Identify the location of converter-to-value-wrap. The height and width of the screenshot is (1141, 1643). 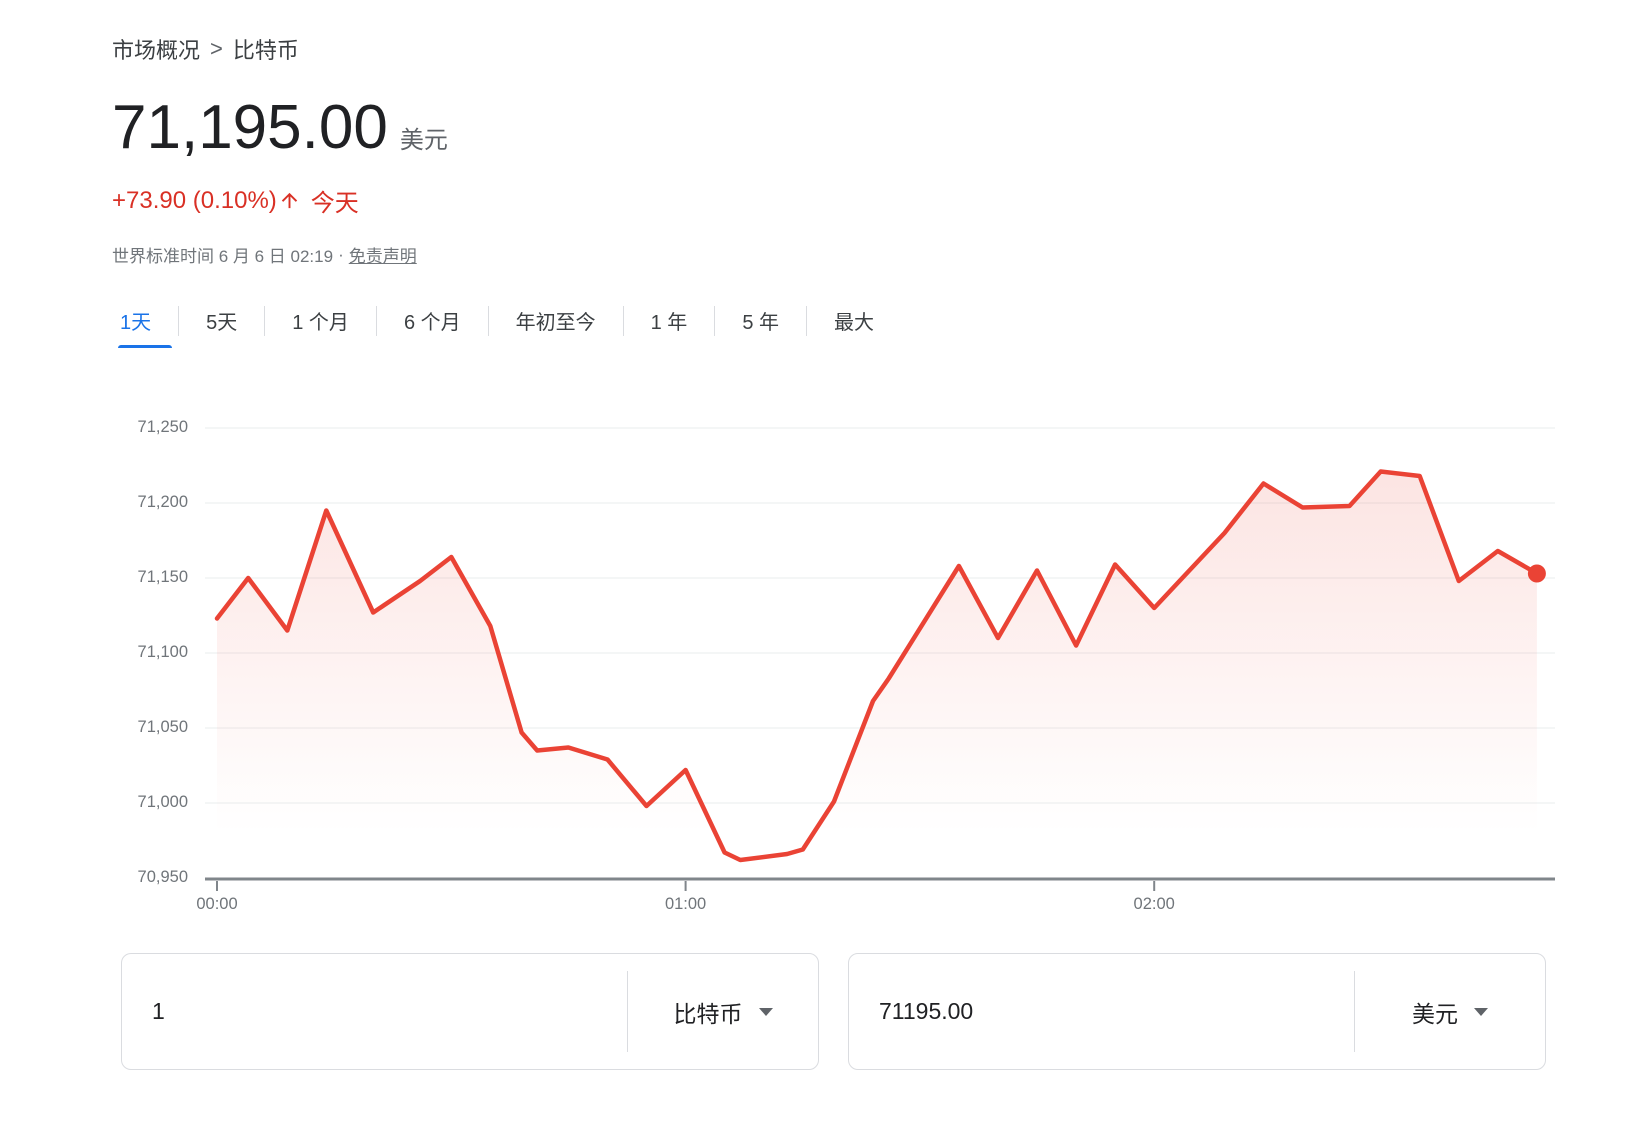
(1101, 1011).